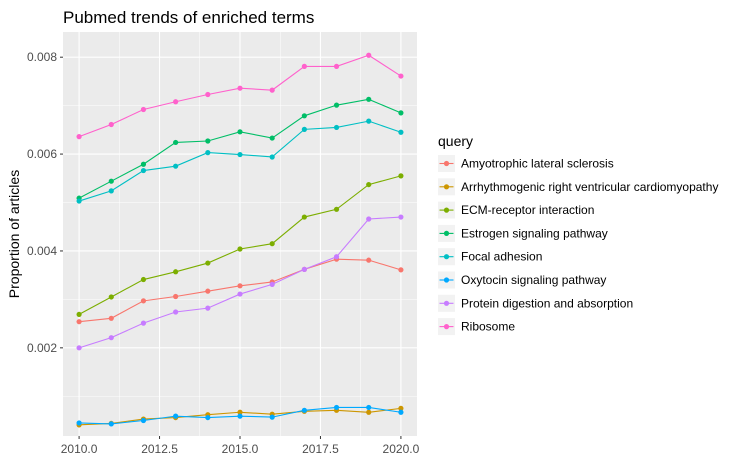 The image size is (743, 464). What do you see at coordinates (45, 202) in the screenshot?
I see `y-axis: 0.002 0.004 0.006 0.008` at bounding box center [45, 202].